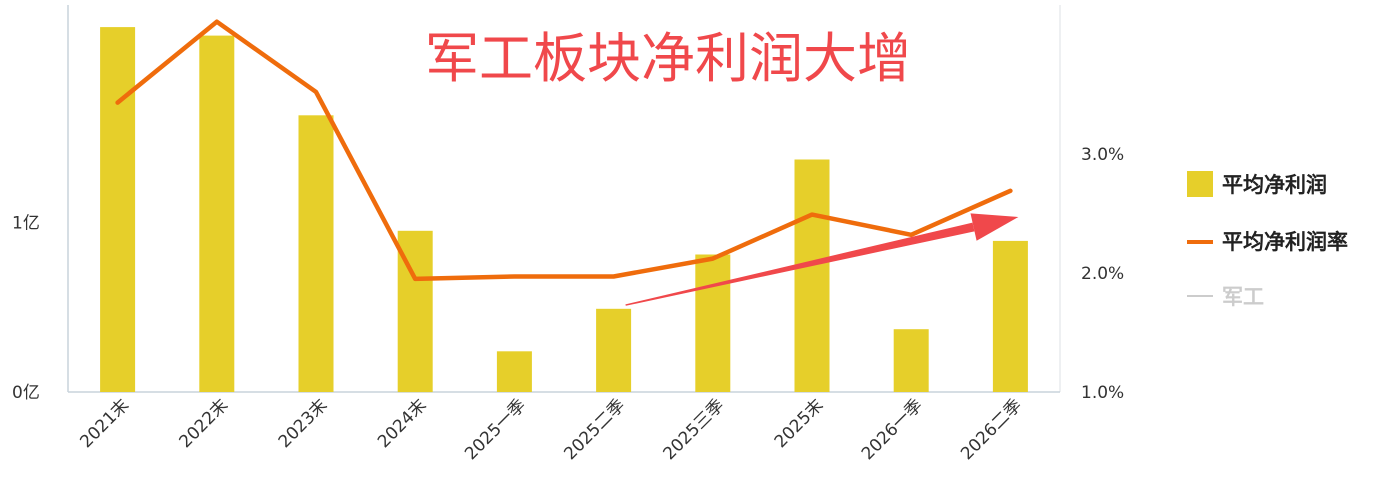  What do you see at coordinates (104, 423) in the screenshot?
I see `x-tick-label-0: 2021末` at bounding box center [104, 423].